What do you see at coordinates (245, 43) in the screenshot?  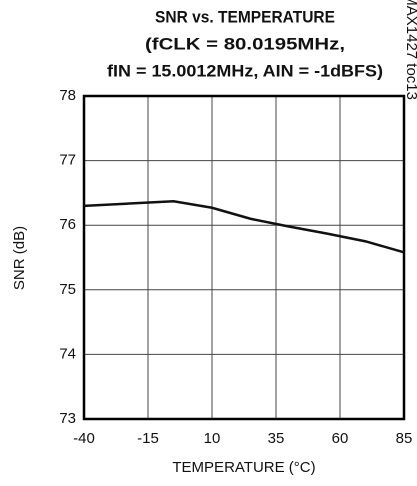 I see `chart-title: (fCLK = 80.0195MHz,` at bounding box center [245, 43].